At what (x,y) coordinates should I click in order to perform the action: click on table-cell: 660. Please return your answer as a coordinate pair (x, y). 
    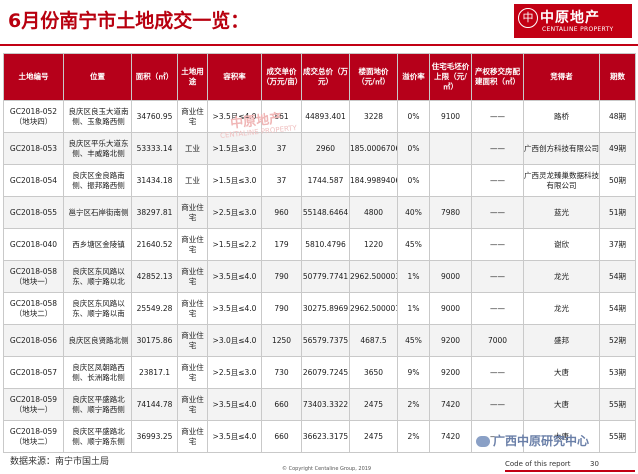
    Looking at the image, I should click on (281, 436).